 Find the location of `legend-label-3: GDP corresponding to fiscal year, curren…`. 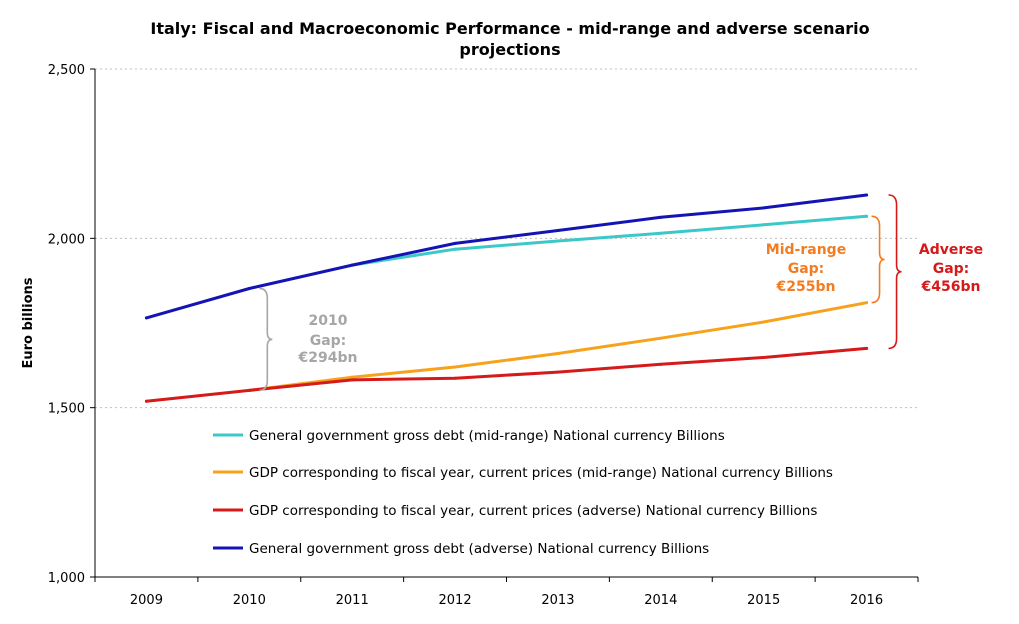

legend-label-3: GDP corresponding to fiscal year, curren… is located at coordinates (533, 511).